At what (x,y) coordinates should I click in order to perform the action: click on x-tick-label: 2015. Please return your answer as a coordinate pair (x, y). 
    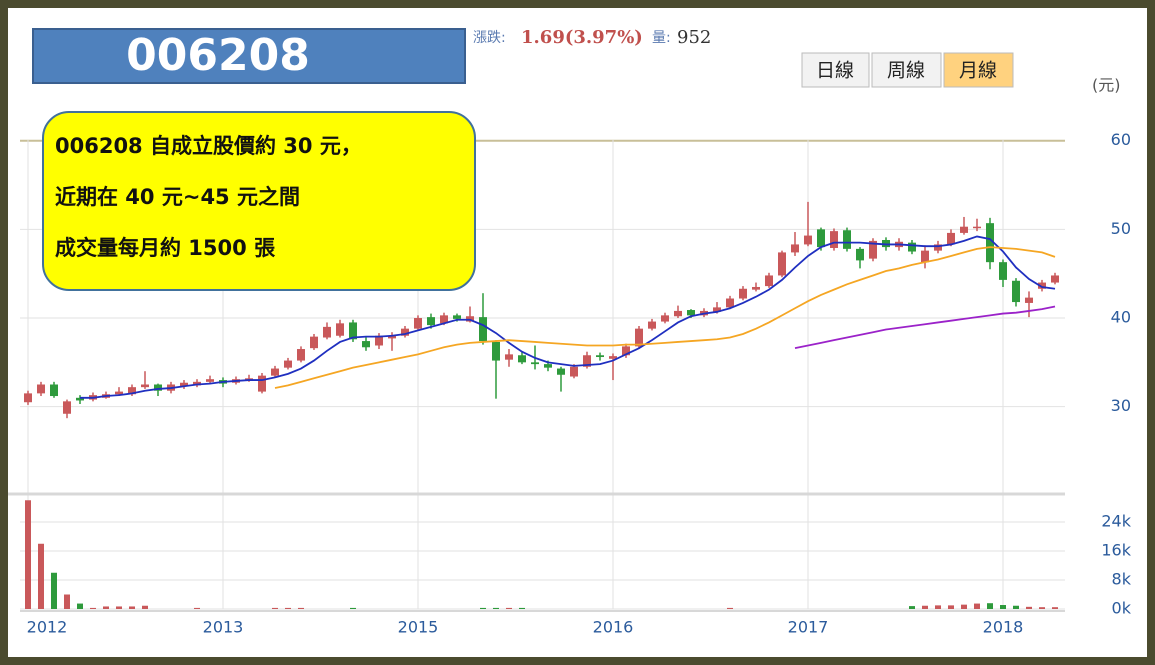
    Looking at the image, I should click on (418, 627).